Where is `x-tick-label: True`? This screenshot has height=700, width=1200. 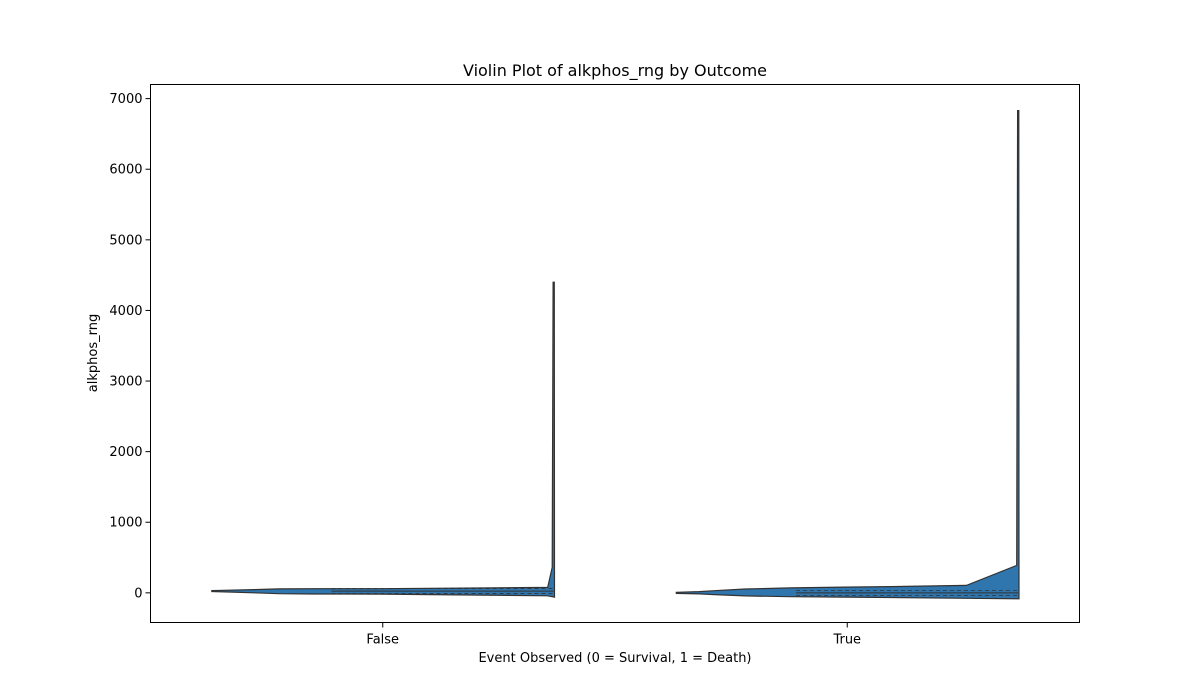
x-tick-label: True is located at coordinates (846, 640).